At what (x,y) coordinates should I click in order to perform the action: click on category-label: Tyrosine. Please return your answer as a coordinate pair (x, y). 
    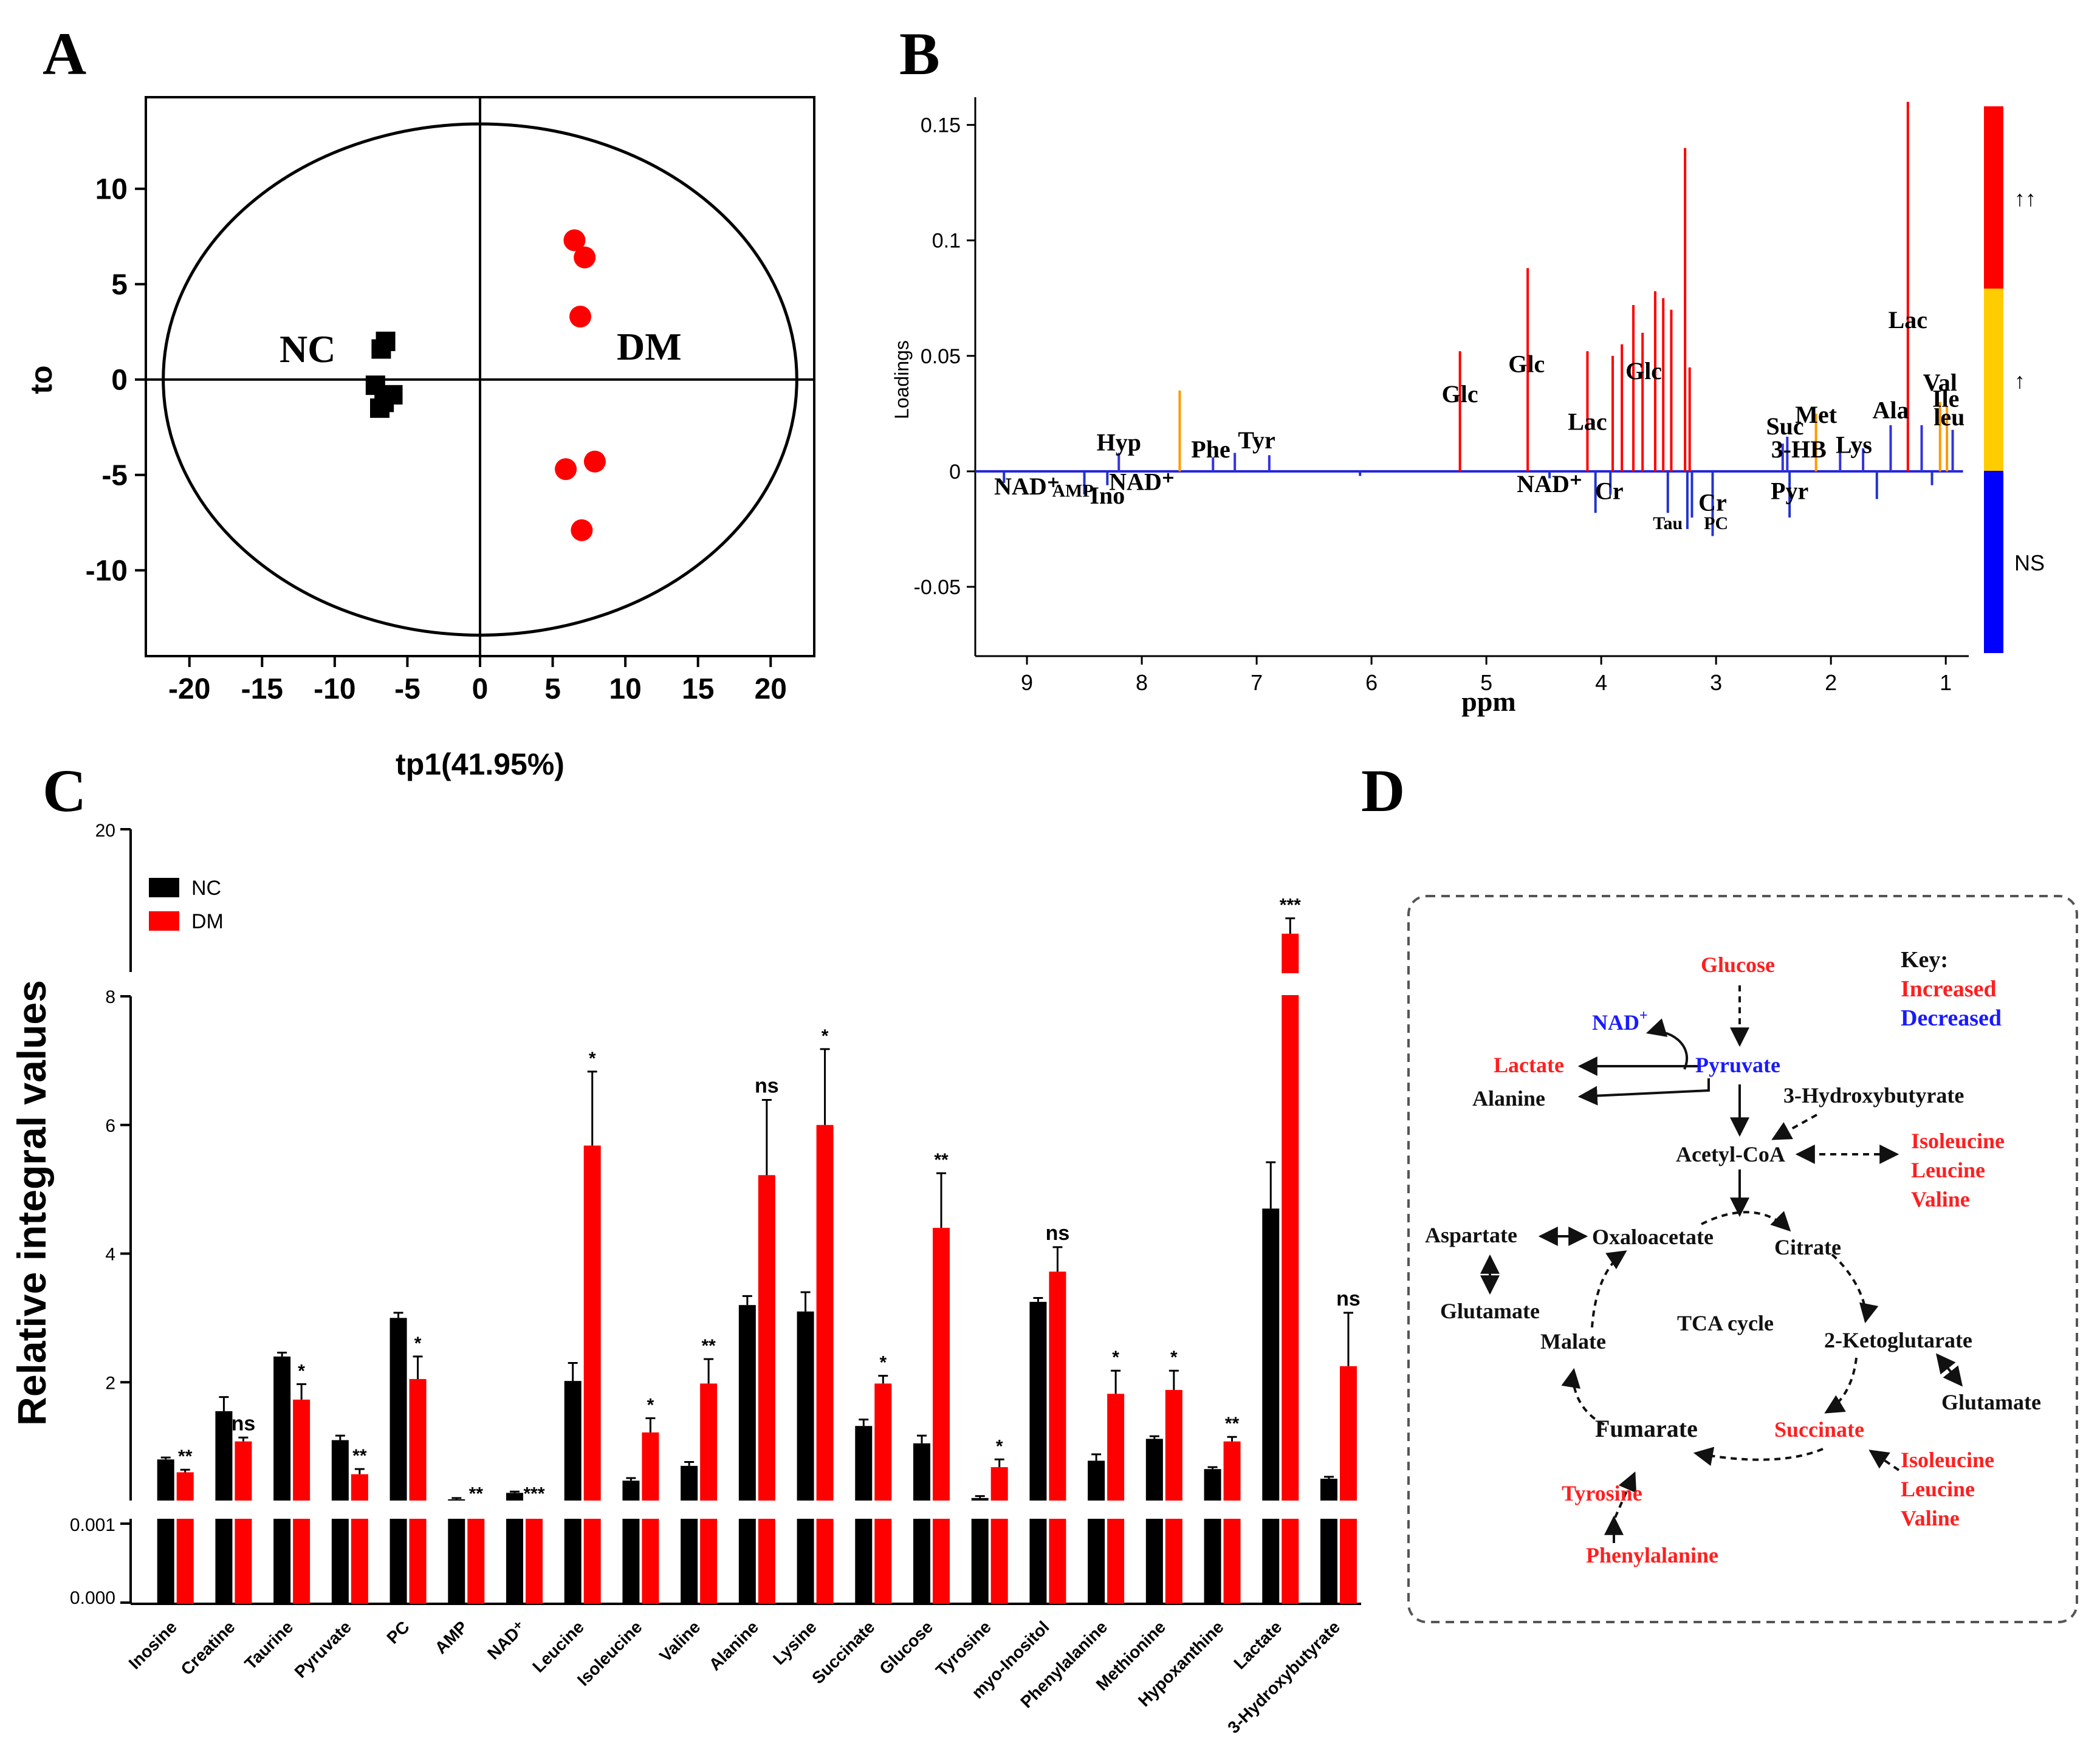
    Looking at the image, I should click on (963, 1648).